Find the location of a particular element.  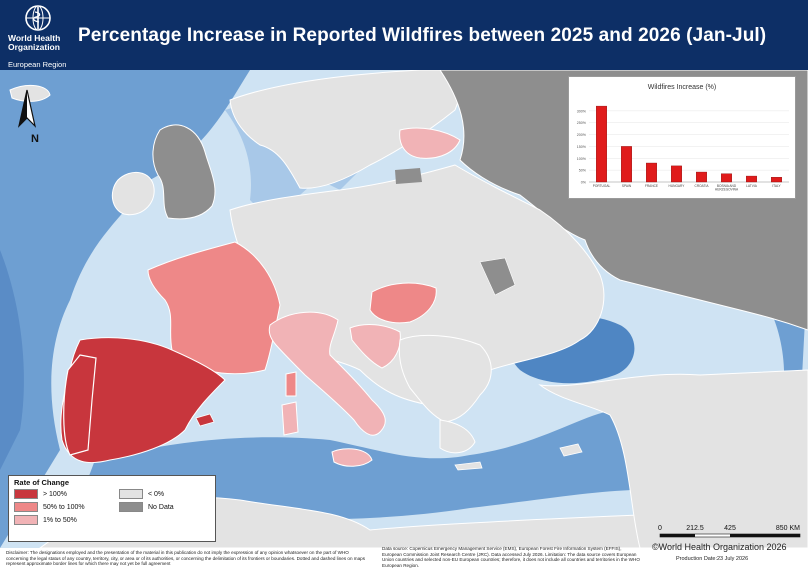

scale-tick-3: 850 KM is located at coordinates (788, 528).